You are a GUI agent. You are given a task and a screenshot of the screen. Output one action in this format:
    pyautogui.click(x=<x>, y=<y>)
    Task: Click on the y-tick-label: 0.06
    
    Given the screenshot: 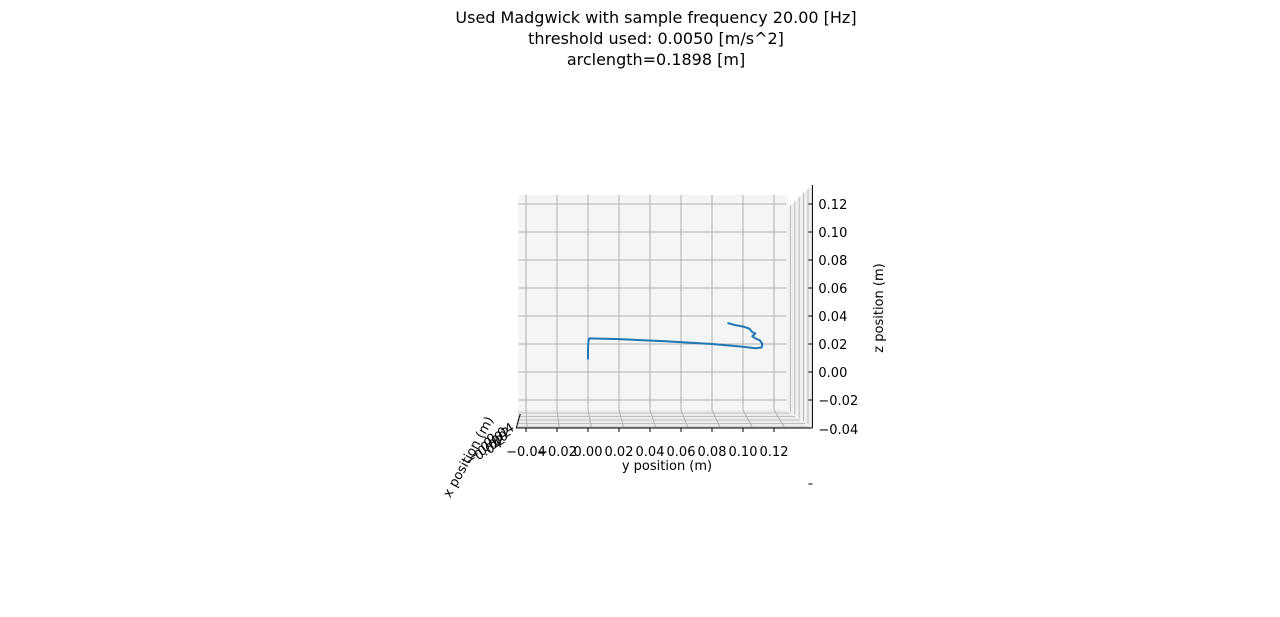 What is the action you would take?
    pyautogui.click(x=681, y=452)
    